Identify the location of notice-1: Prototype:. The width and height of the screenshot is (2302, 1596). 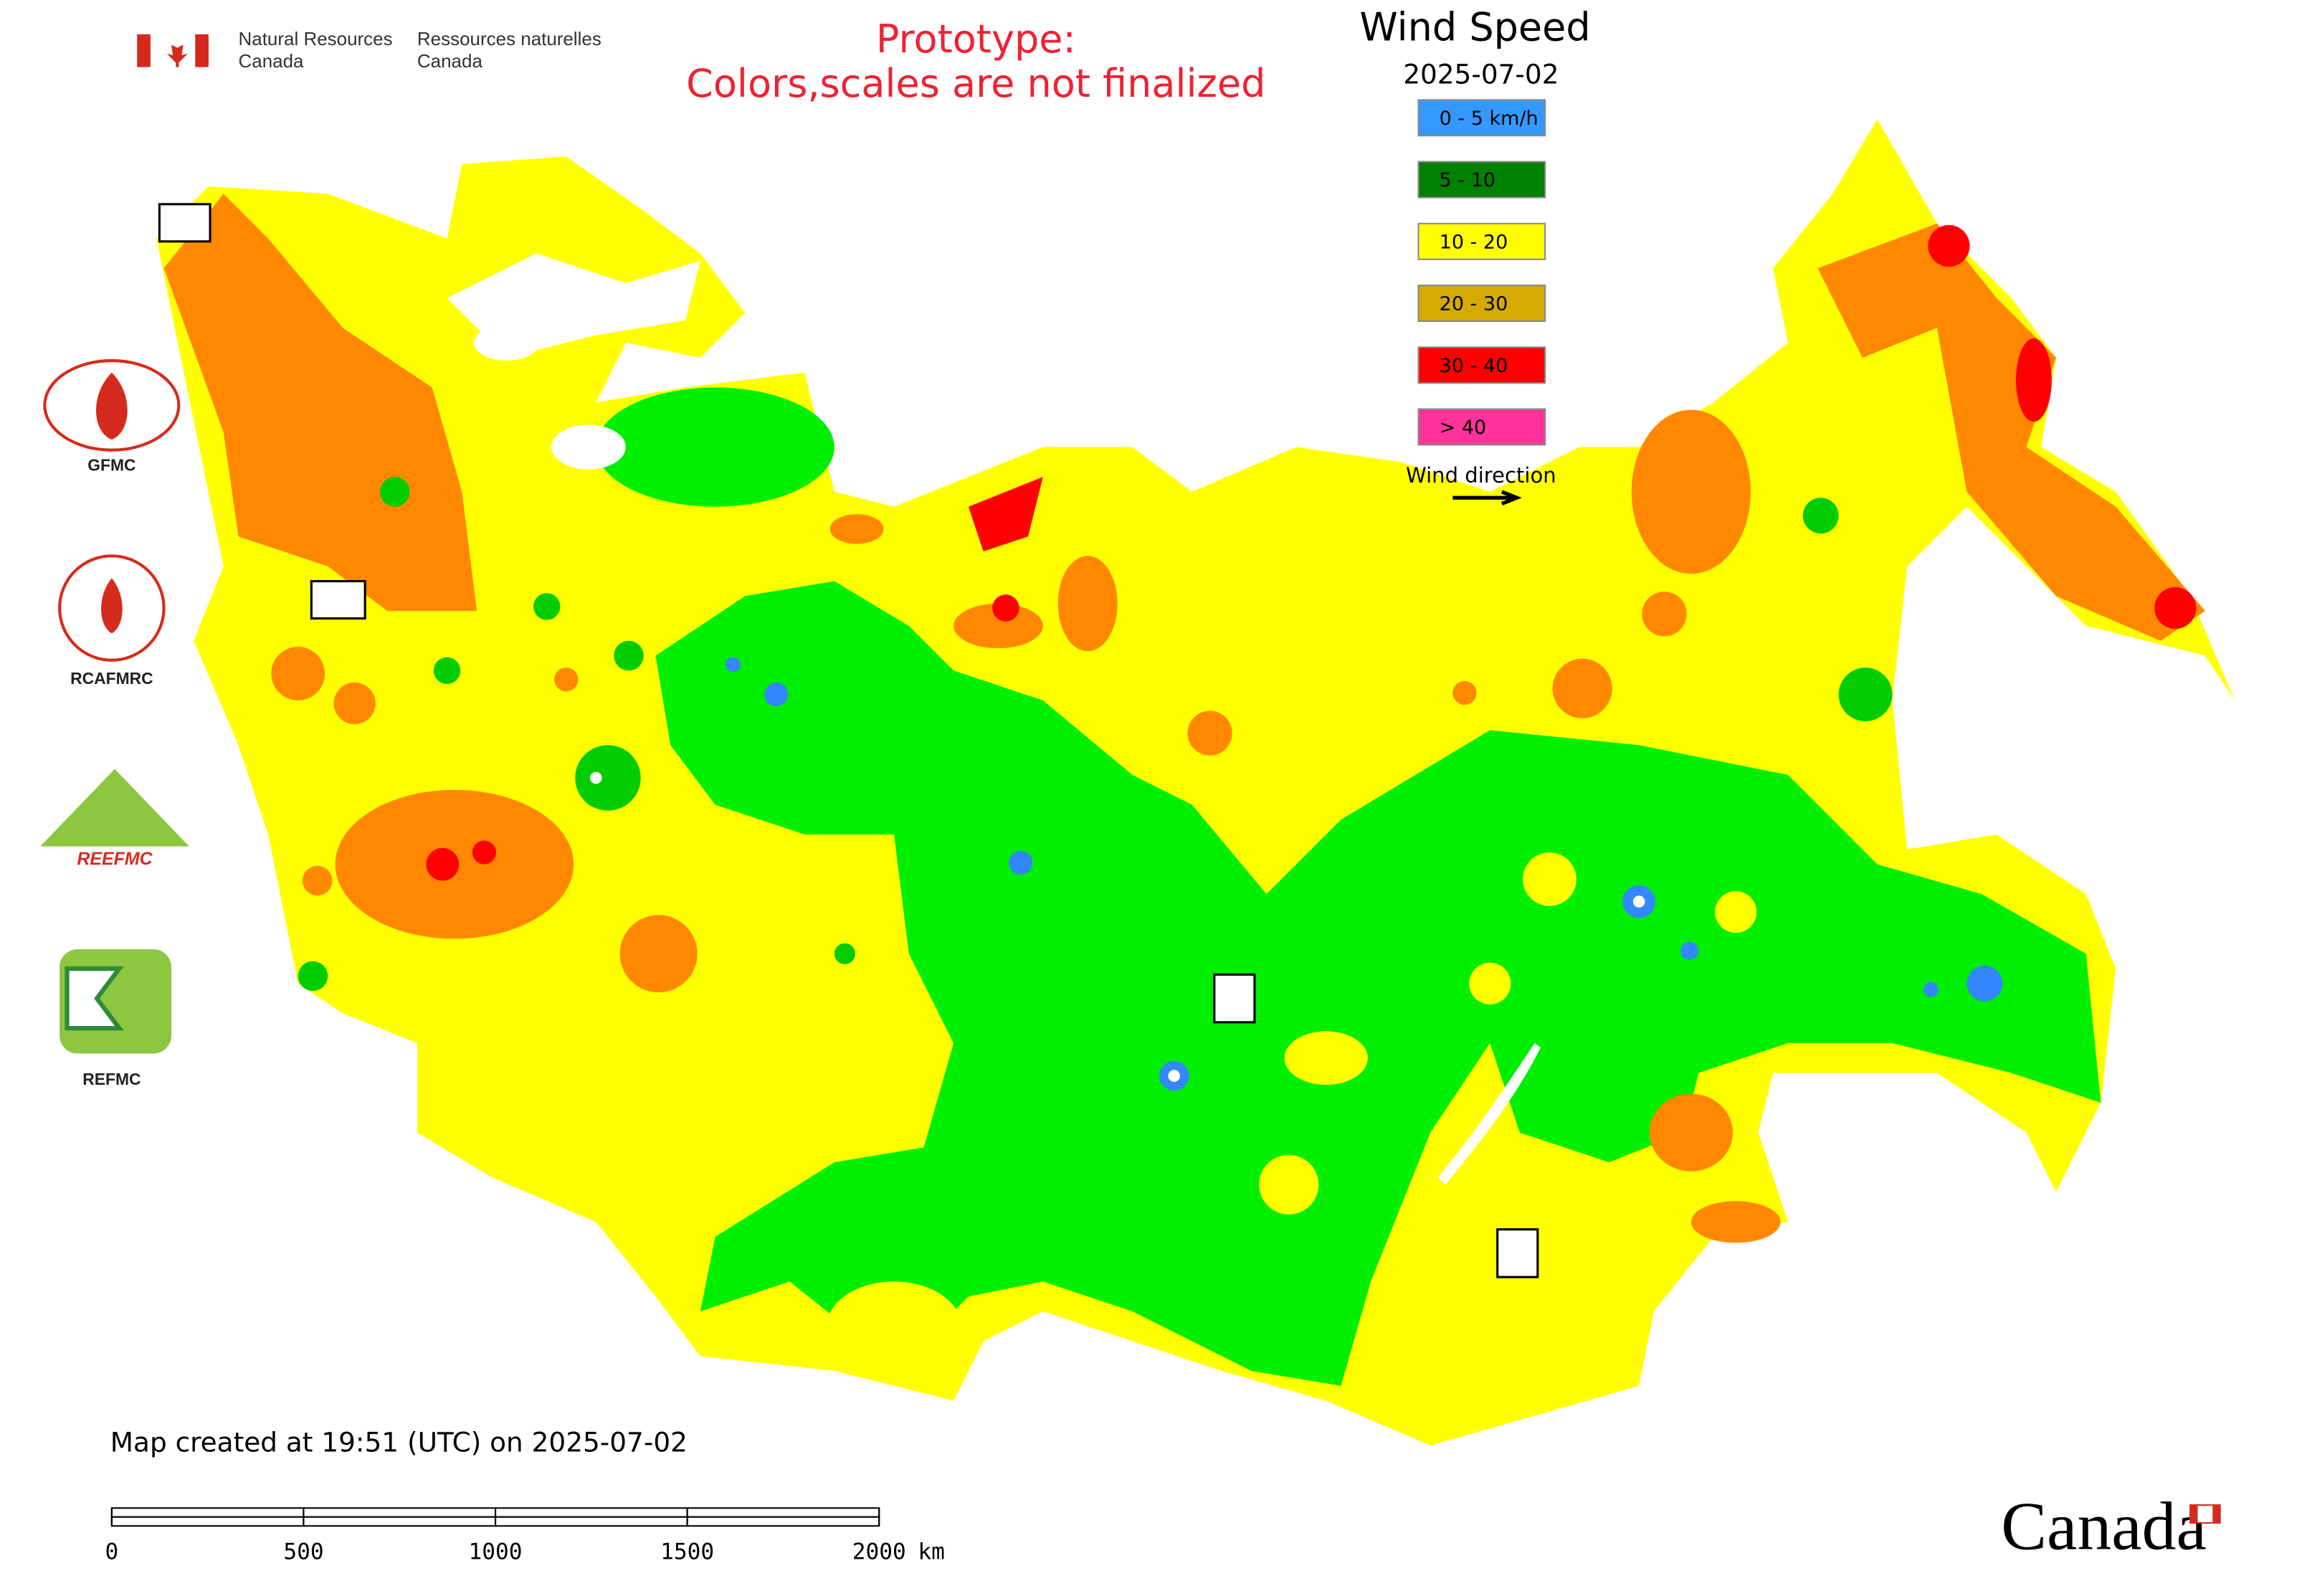
(976, 39).